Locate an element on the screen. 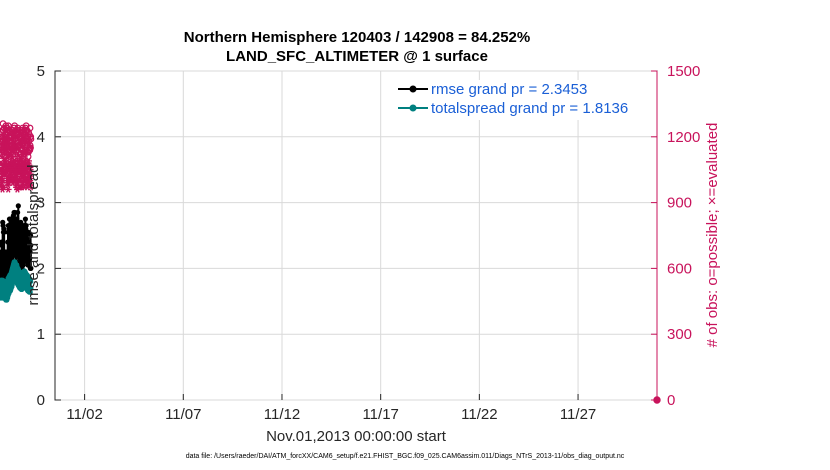  legend-rmse-label: rmse grand pr = 2.3453 is located at coordinates (509, 89).